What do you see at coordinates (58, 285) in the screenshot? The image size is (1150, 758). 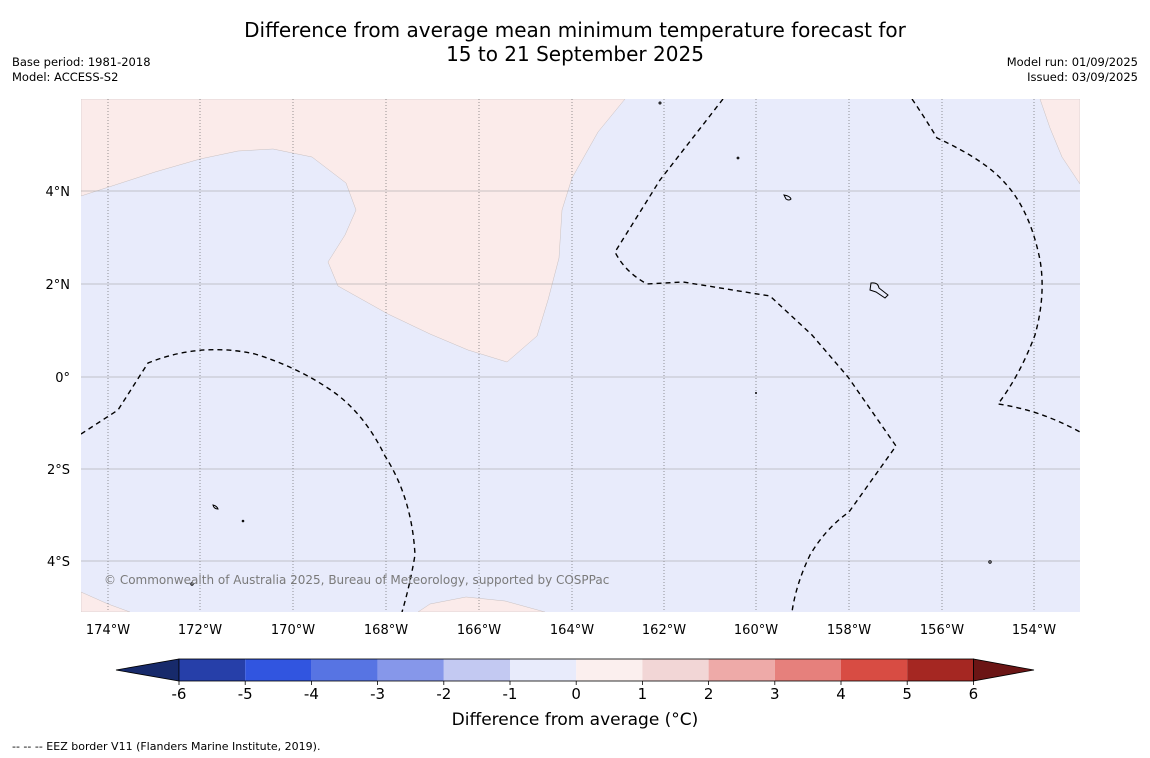 I see `latitude-label: 2°N` at bounding box center [58, 285].